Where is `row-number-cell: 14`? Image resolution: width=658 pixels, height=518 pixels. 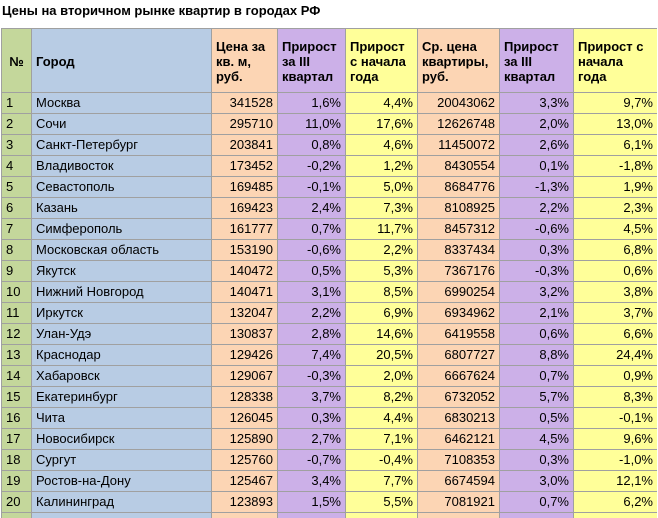
row-number-cell: 14 is located at coordinates (16, 376).